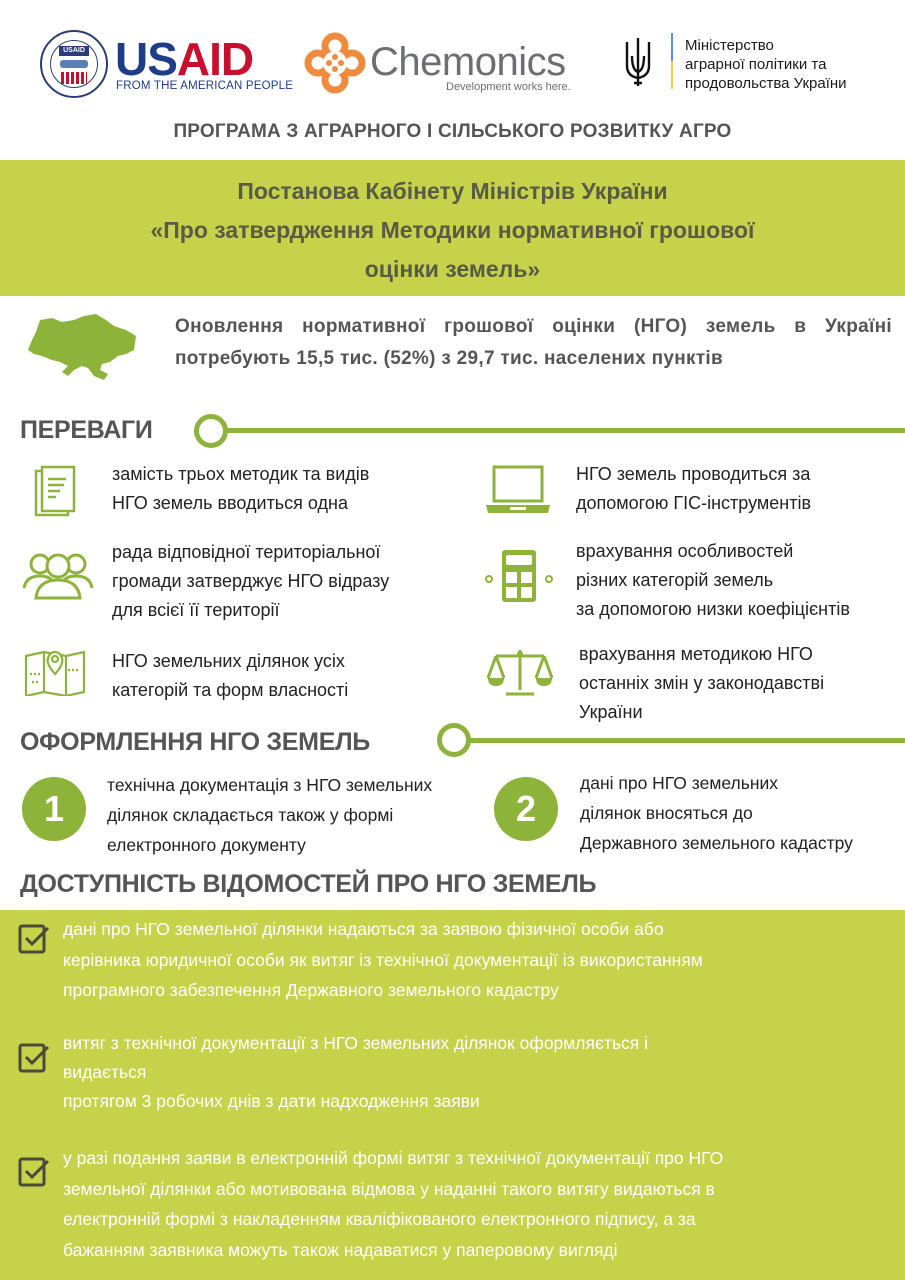 Image resolution: width=905 pixels, height=1280 pixels. What do you see at coordinates (508, 87) in the screenshot?
I see `chemonics-tagline: Development works here.` at bounding box center [508, 87].